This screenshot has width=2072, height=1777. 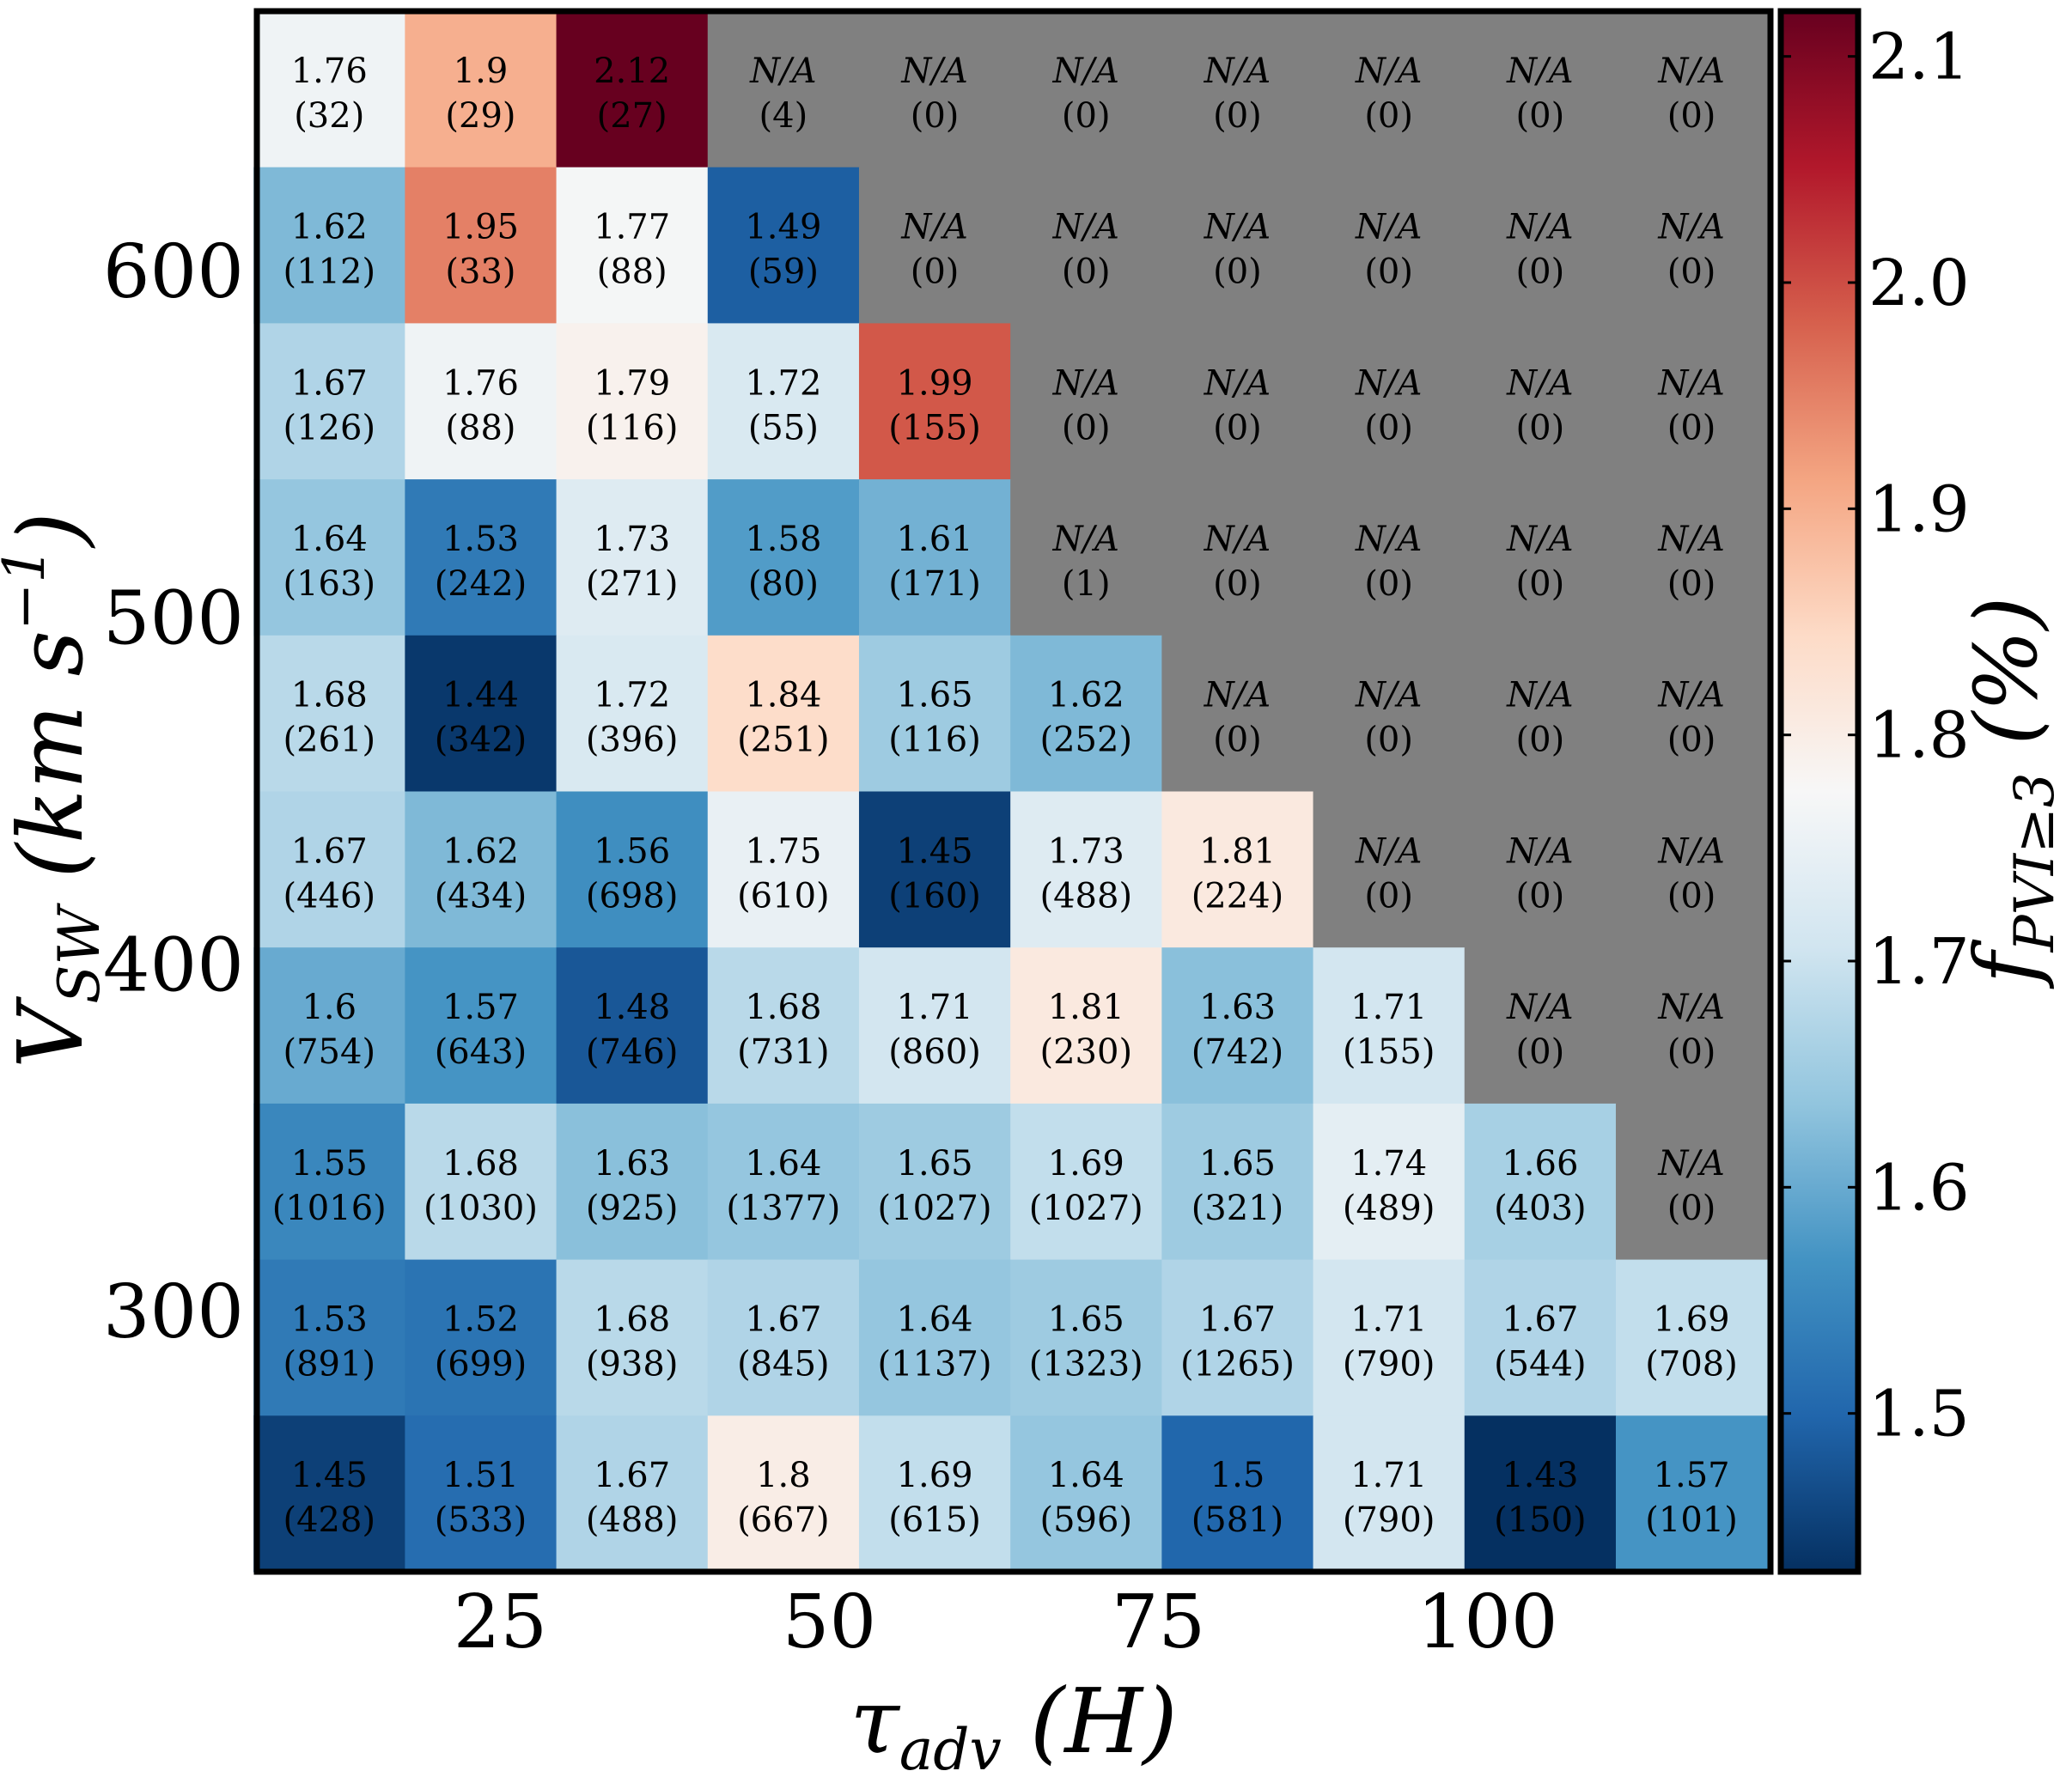 What do you see at coordinates (329, 272) in the screenshot?
I see `cell-count-label: (112)` at bounding box center [329, 272].